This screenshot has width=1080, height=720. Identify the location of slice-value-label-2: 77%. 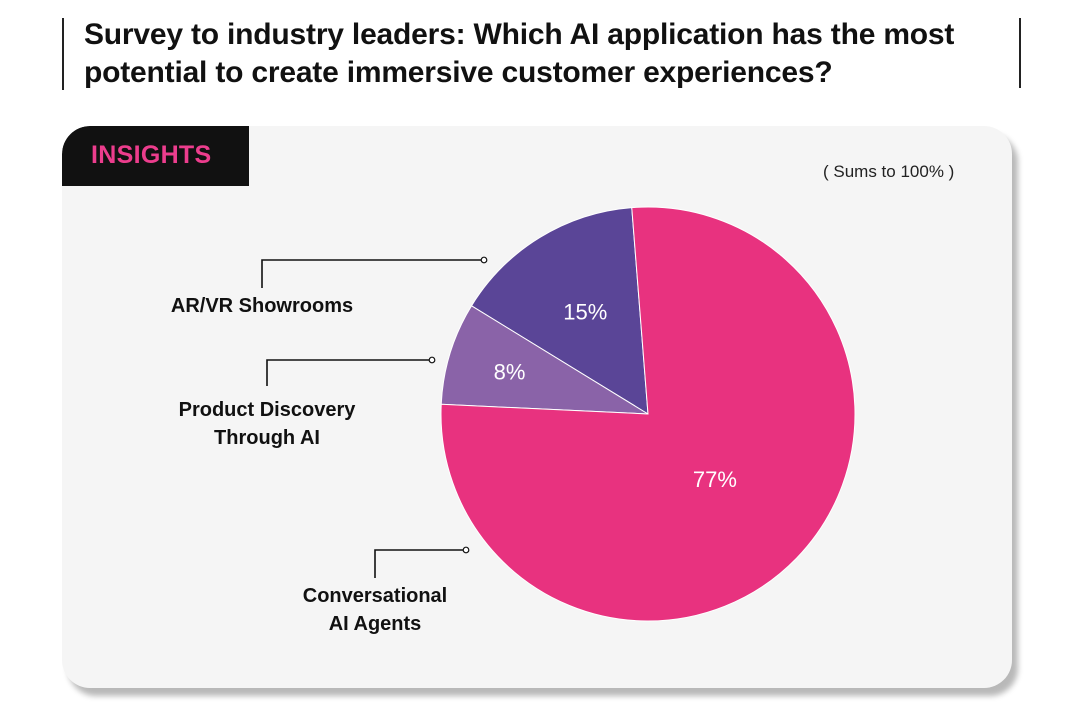
(715, 479).